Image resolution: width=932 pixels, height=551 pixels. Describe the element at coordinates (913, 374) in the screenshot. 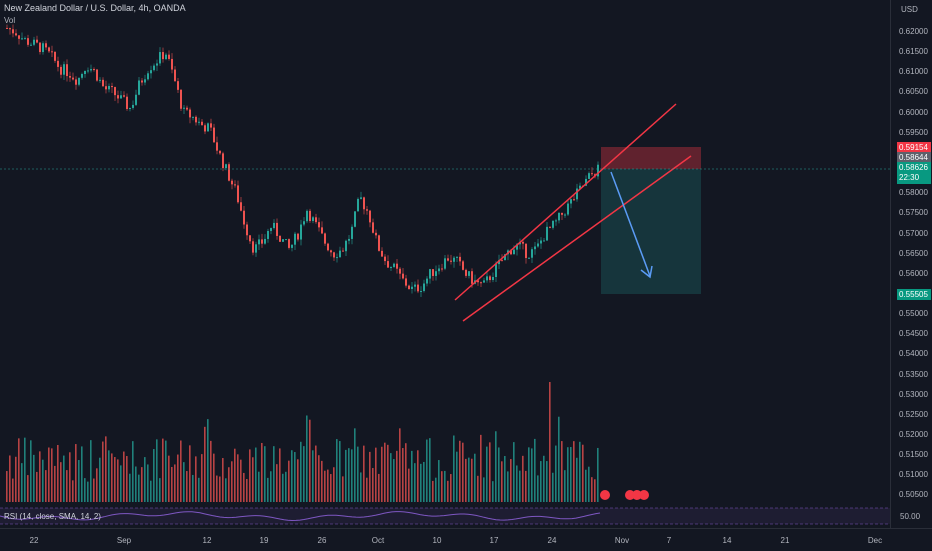

I see `price-tick: 0.53500` at that location.